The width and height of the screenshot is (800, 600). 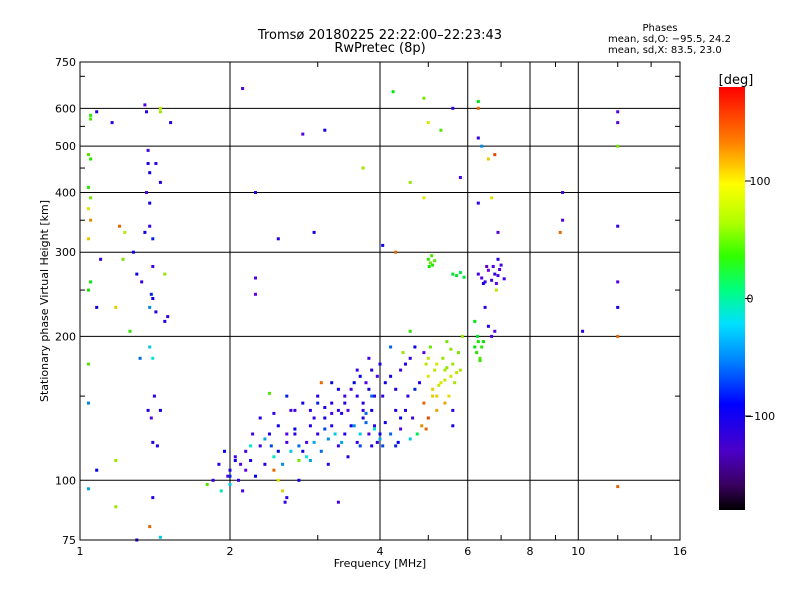 What do you see at coordinates (65, 192) in the screenshot?
I see `y-tick-label: 400` at bounding box center [65, 192].